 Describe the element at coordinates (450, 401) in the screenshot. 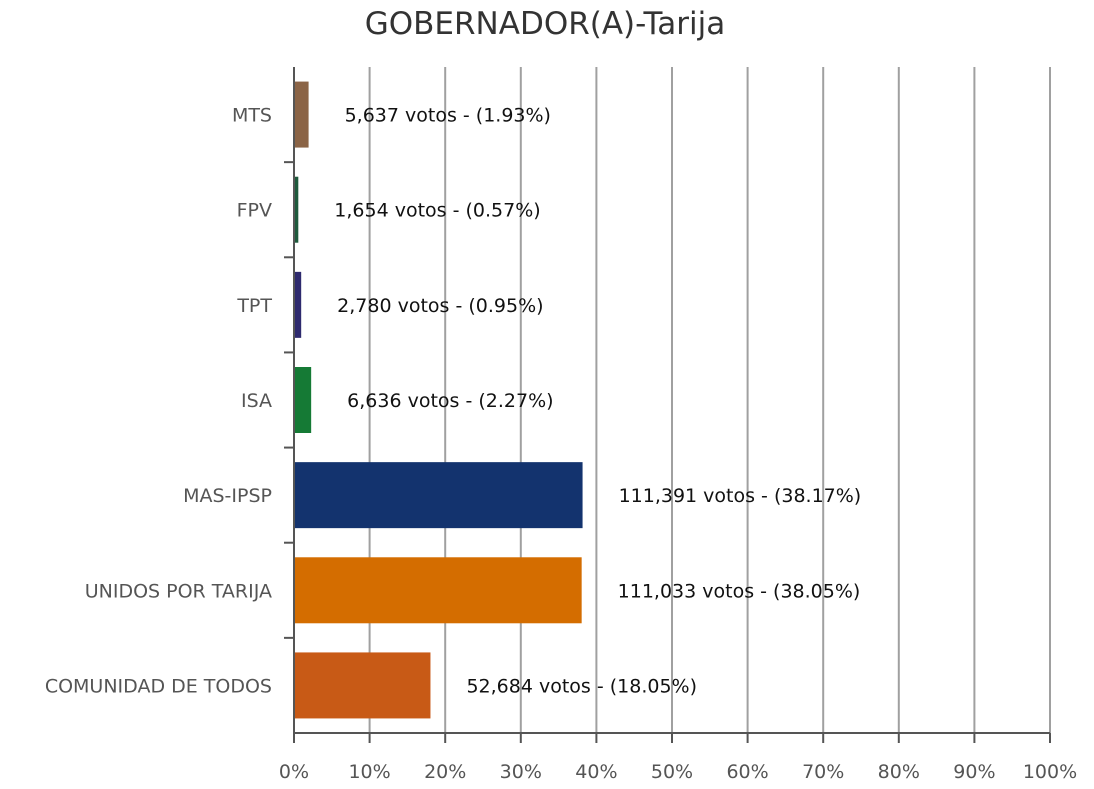

I see `data-label: 6,636 votos - (2.27%)` at that location.